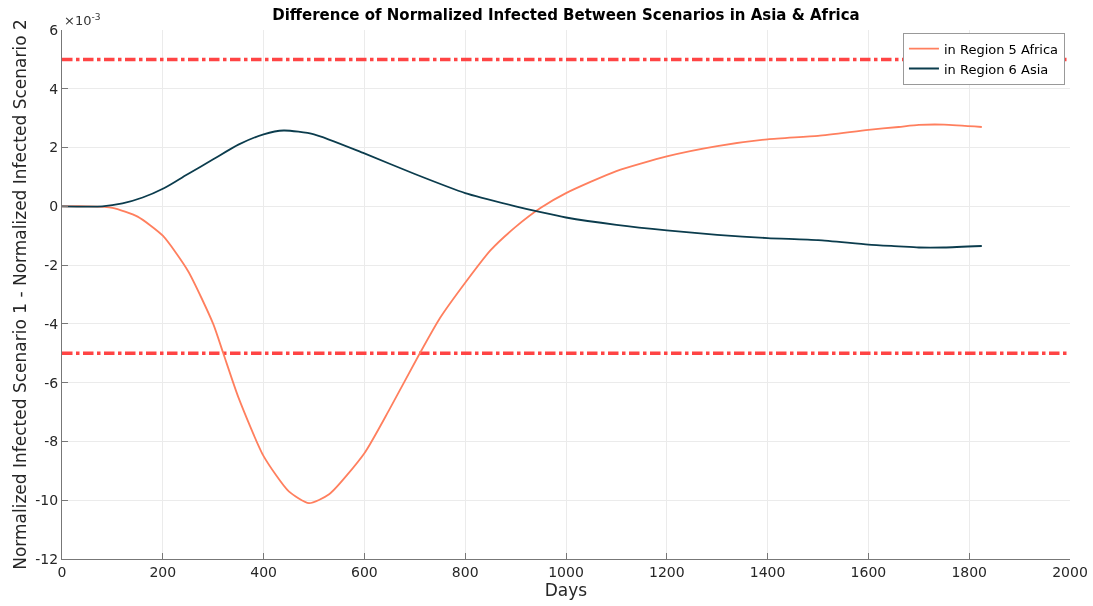  Describe the element at coordinates (51, 323) in the screenshot. I see `y-tick-label: -4` at that location.